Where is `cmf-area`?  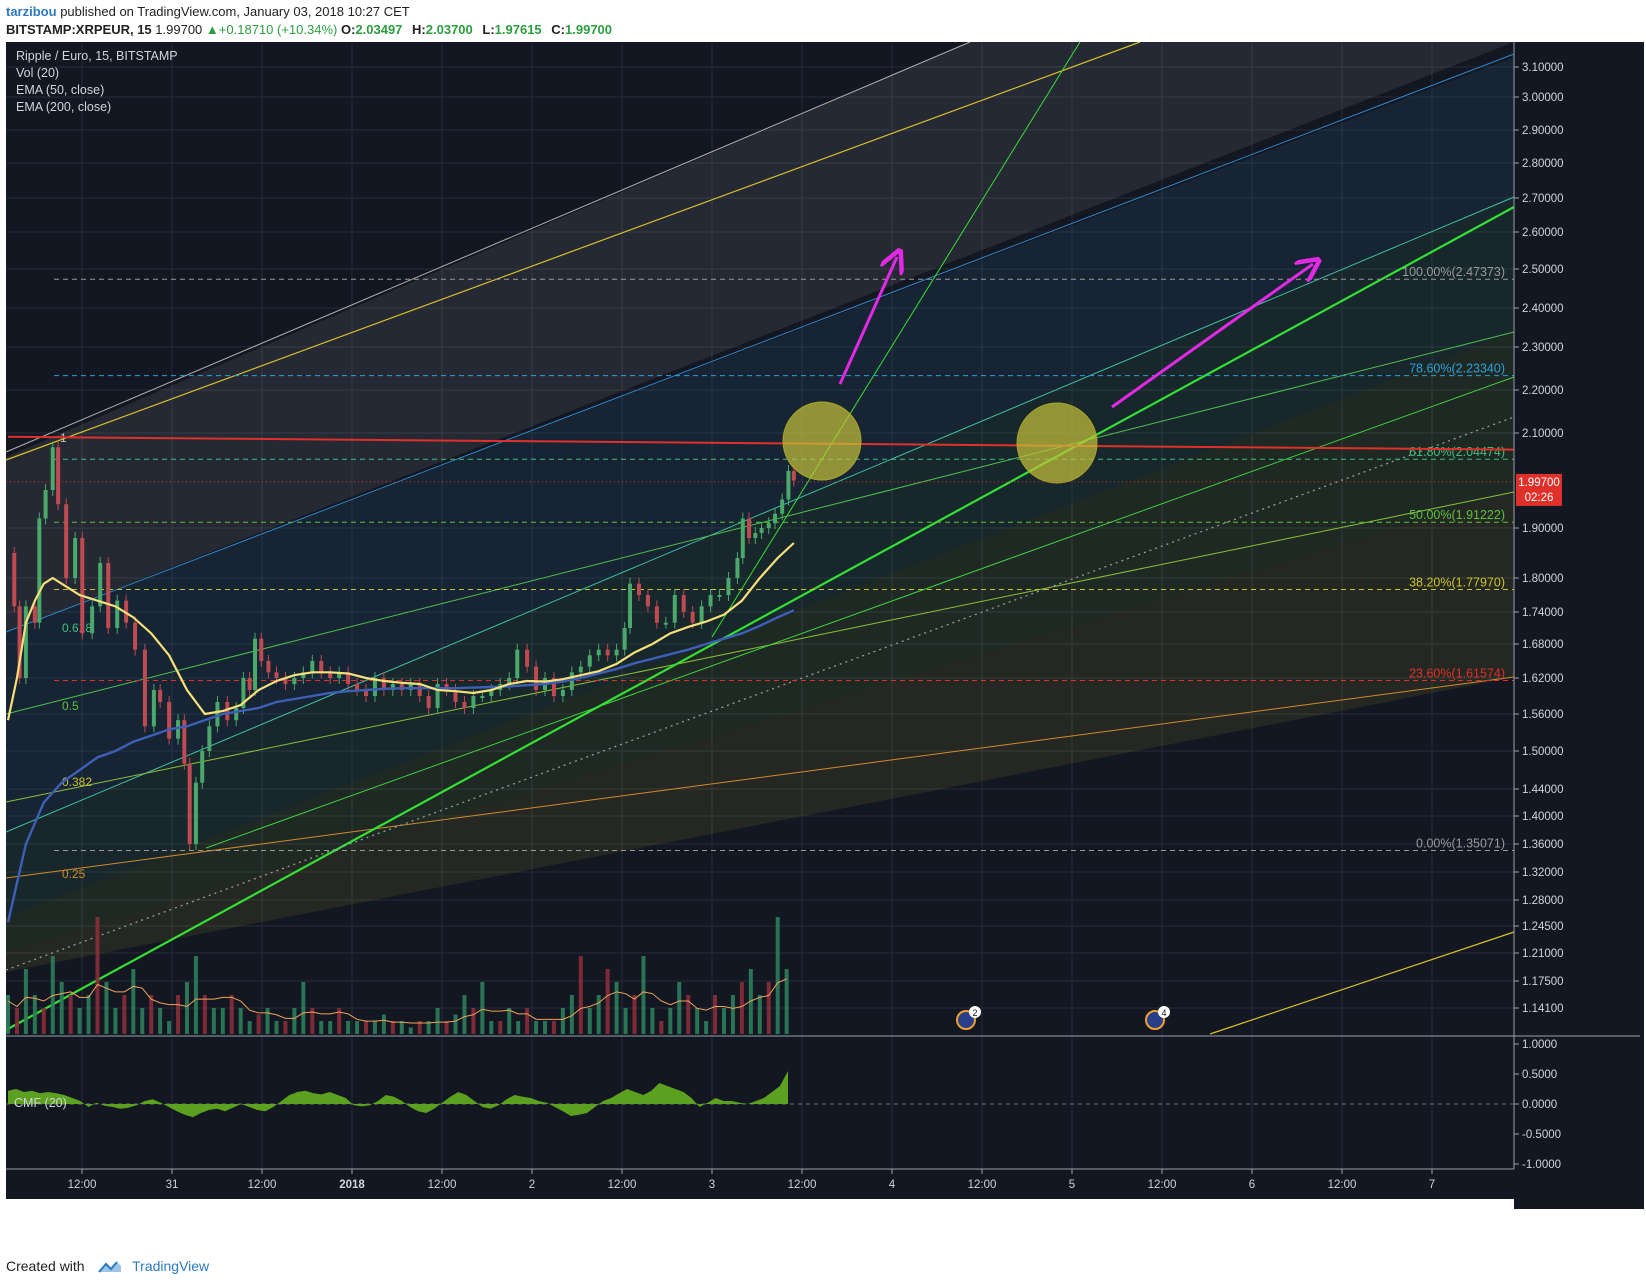
cmf-area is located at coordinates (398, 1094).